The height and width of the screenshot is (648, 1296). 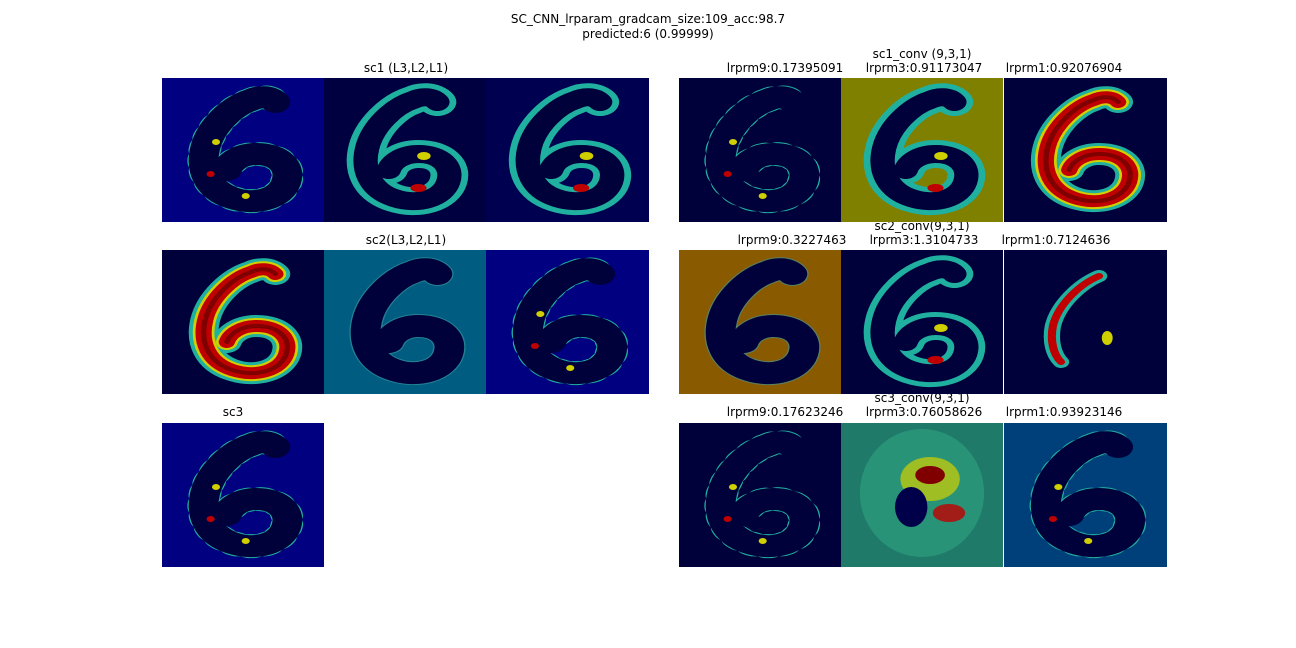 What do you see at coordinates (924, 68) in the screenshot?
I see `row1-label-2: lrprm3:0.91173047` at bounding box center [924, 68].